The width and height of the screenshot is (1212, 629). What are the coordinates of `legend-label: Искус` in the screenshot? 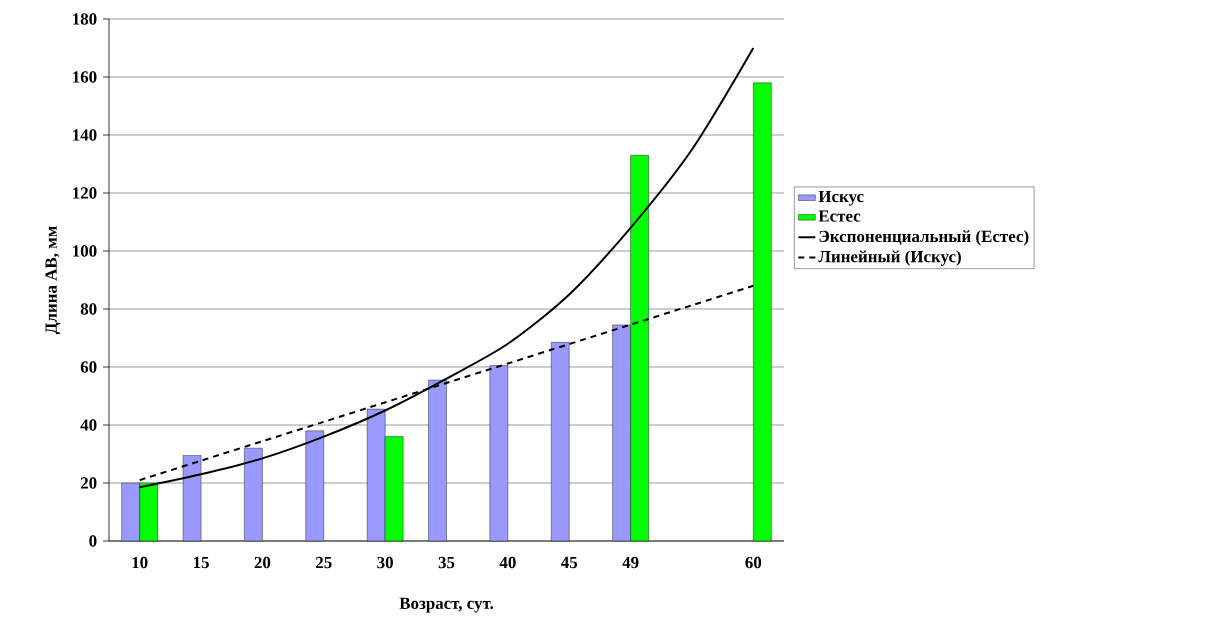 It's located at (841, 198).